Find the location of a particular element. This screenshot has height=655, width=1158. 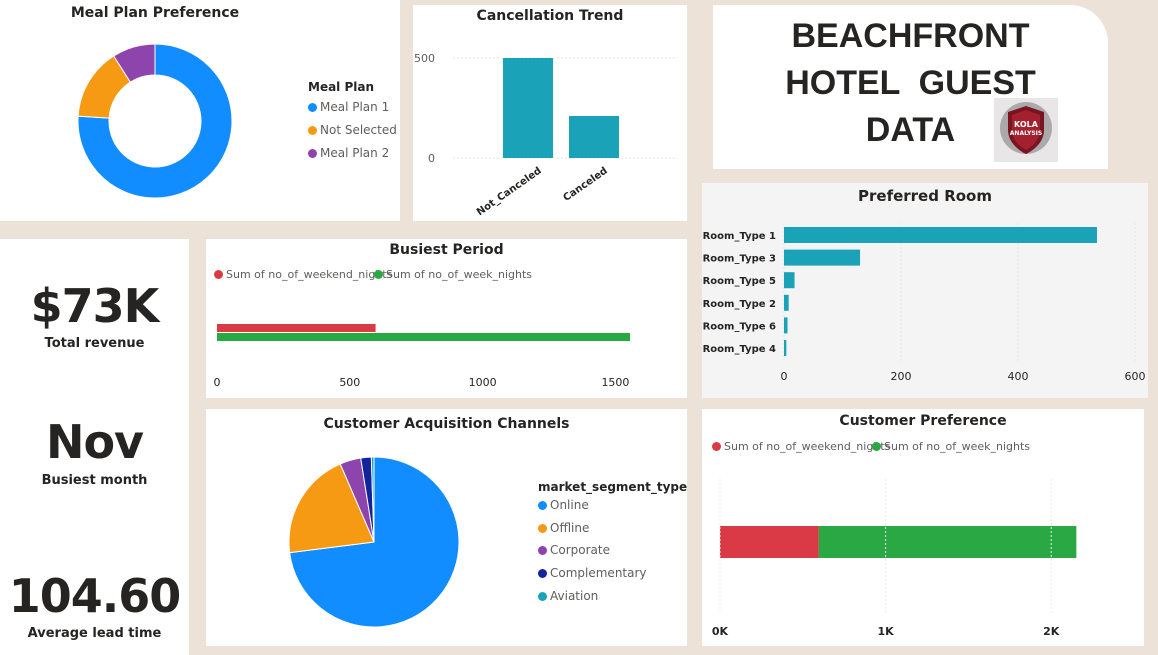

shield-icon is located at coordinates (1026, 128).